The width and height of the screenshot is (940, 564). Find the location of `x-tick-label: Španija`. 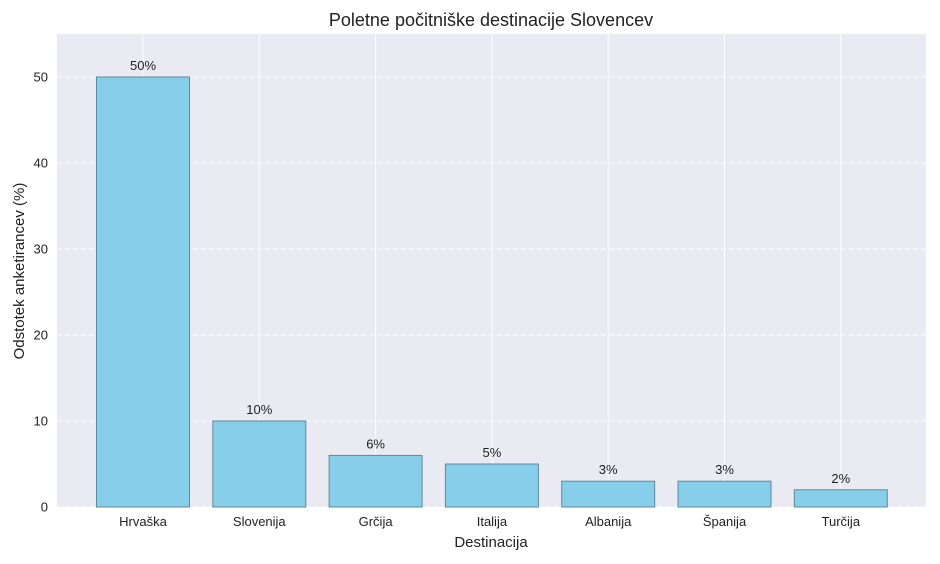

x-tick-label: Španija is located at coordinates (725, 521).